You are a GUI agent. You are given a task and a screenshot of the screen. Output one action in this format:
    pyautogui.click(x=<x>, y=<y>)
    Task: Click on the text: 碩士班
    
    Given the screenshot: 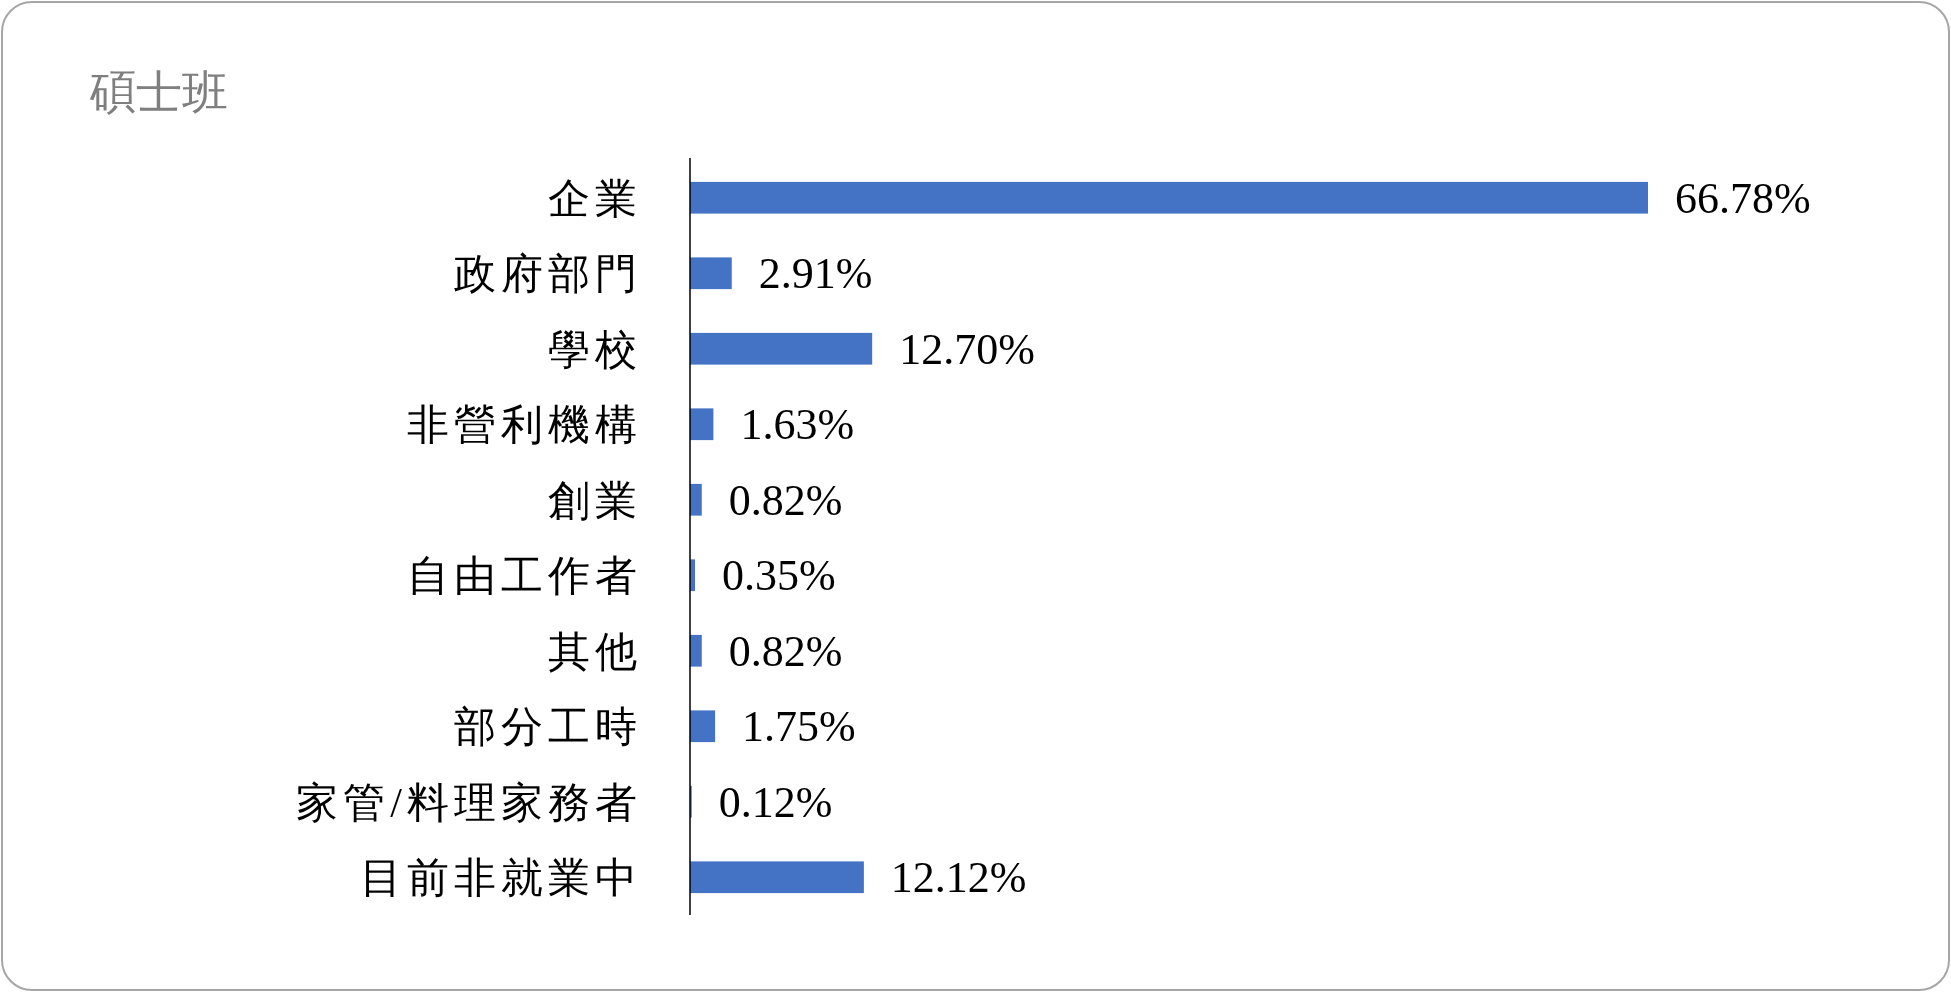 What is the action you would take?
    pyautogui.click(x=158, y=92)
    